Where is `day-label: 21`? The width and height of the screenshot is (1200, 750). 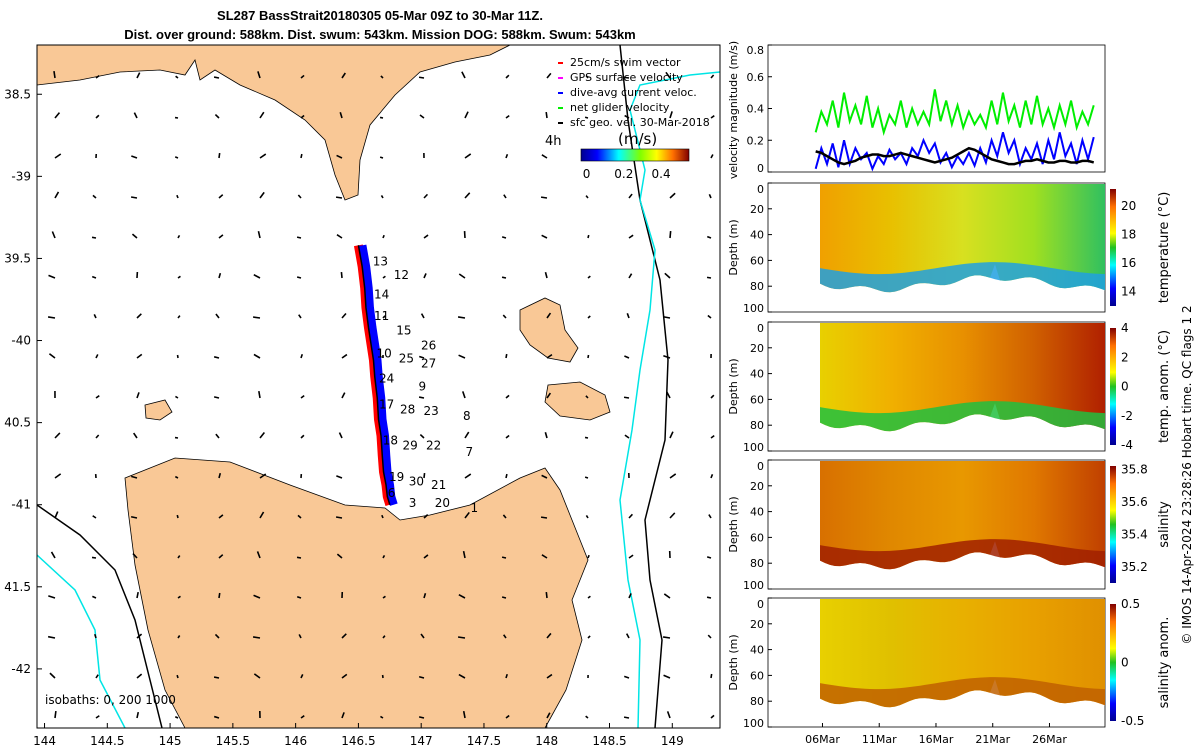 day-label: 21 is located at coordinates (438, 485).